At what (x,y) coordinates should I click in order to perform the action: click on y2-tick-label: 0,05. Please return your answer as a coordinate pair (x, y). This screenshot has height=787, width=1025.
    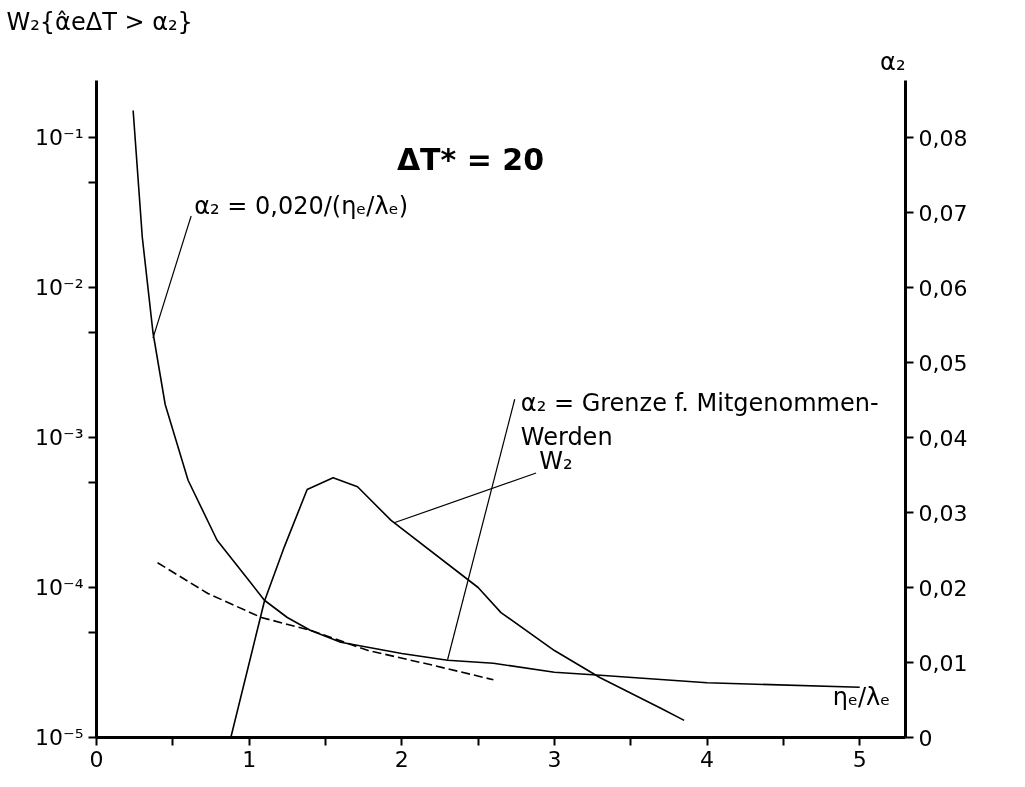
    Looking at the image, I should click on (943, 363).